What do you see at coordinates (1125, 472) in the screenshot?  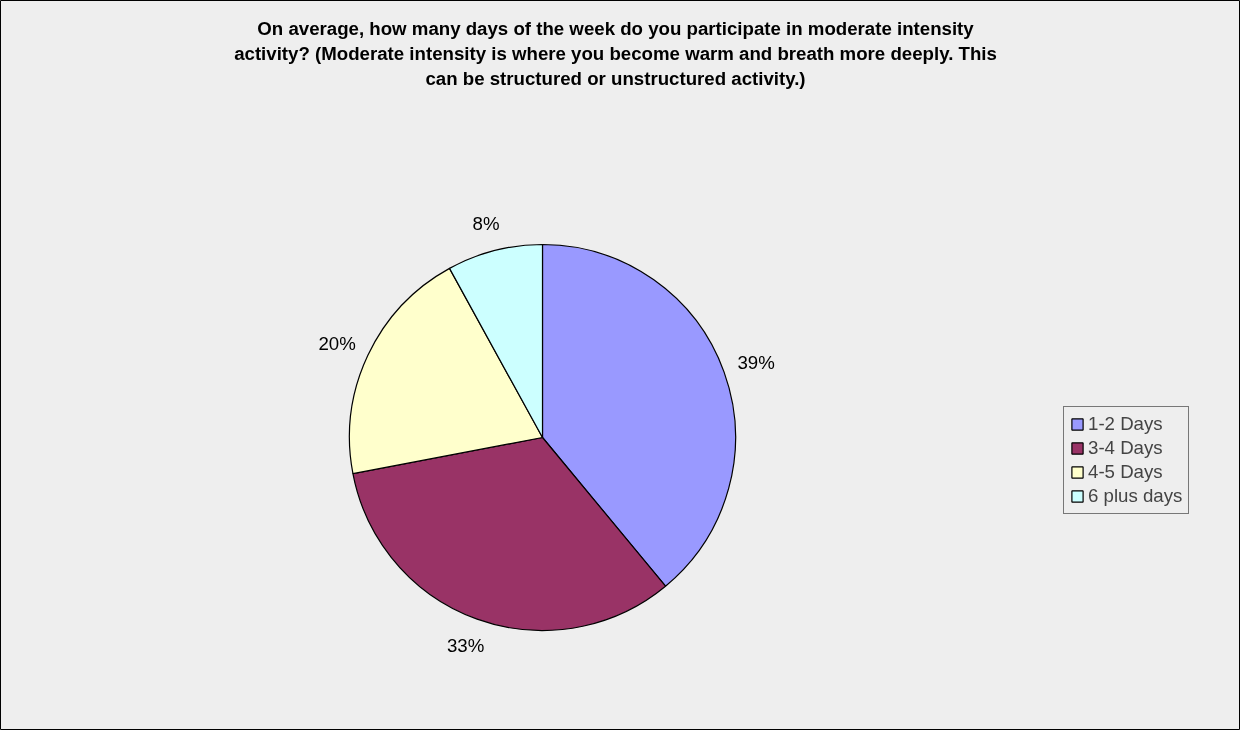 I see `legend-label: 4-5 Days` at bounding box center [1125, 472].